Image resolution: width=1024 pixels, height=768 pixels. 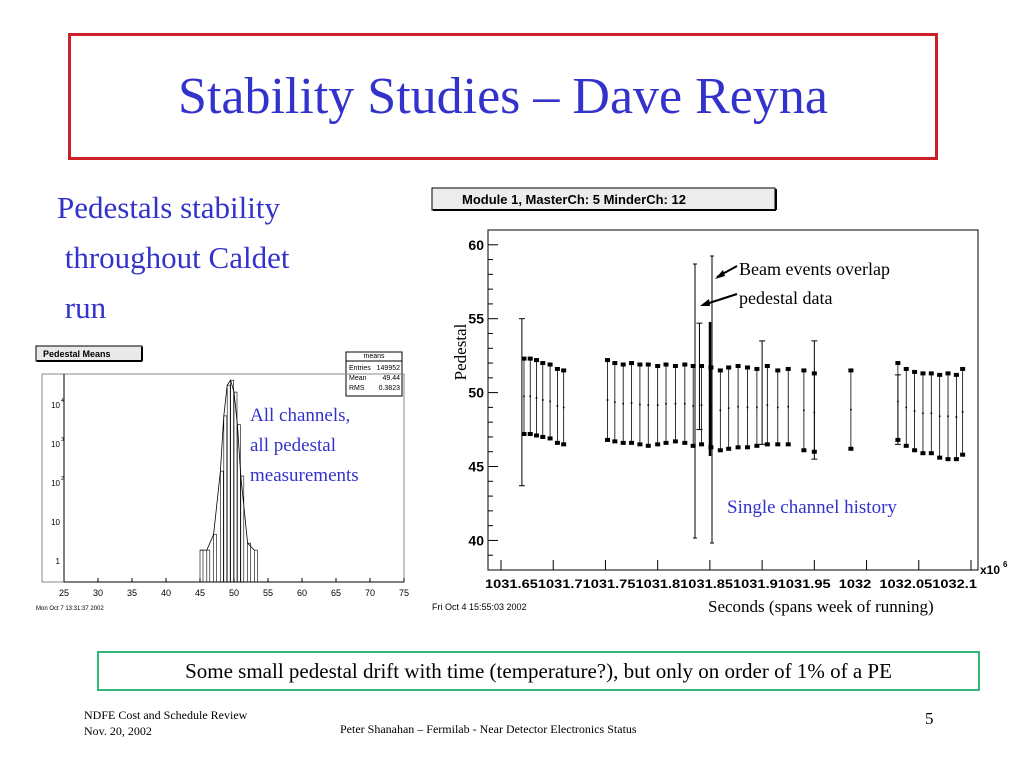 What do you see at coordinates (483, 396) in the screenshot?
I see `right-y-ticks: 60 55 50 45 40` at bounding box center [483, 396].